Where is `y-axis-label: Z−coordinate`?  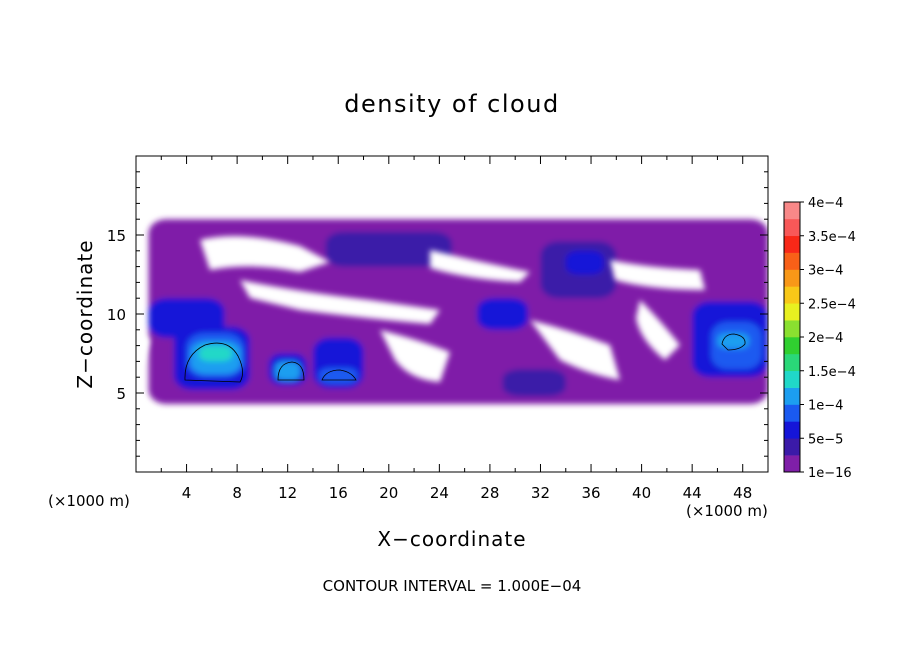
y-axis-label: Z−coordinate is located at coordinates (85, 313).